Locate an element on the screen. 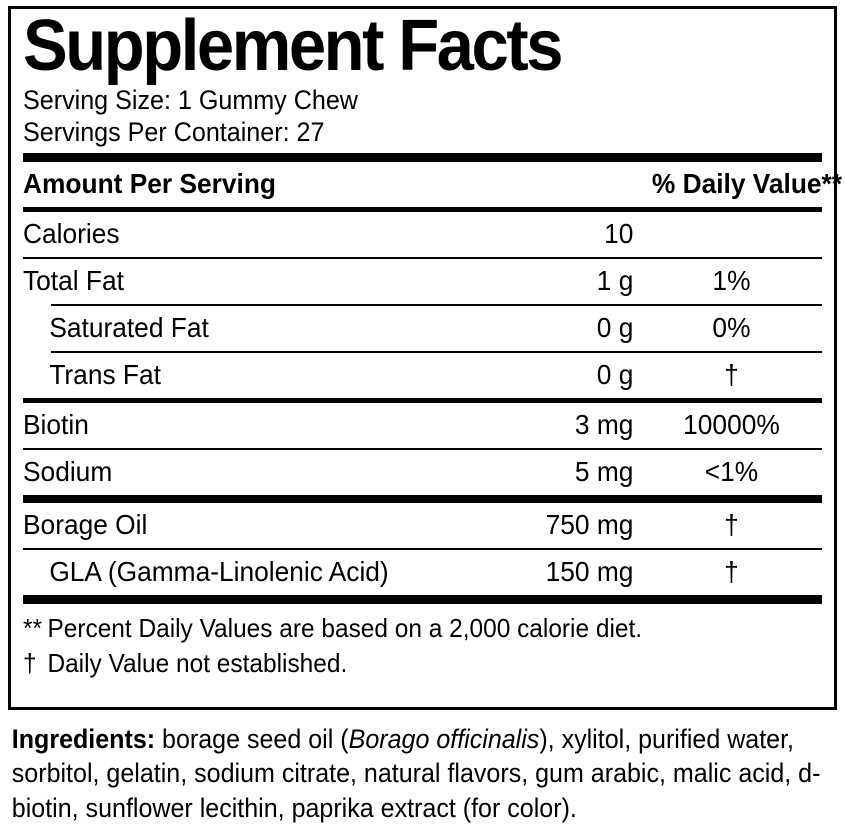 This screenshot has width=845, height=832. header-spacer-cell is located at coordinates (548, 184).